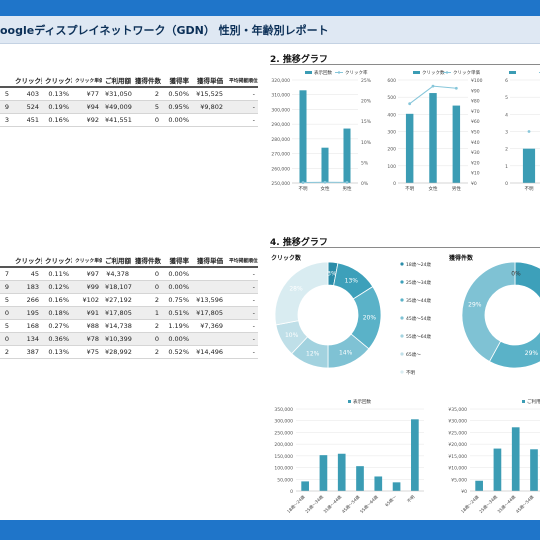  Describe the element at coordinates (209, 94) in the screenshot. I see `table-cell: ¥15,525` at that location.